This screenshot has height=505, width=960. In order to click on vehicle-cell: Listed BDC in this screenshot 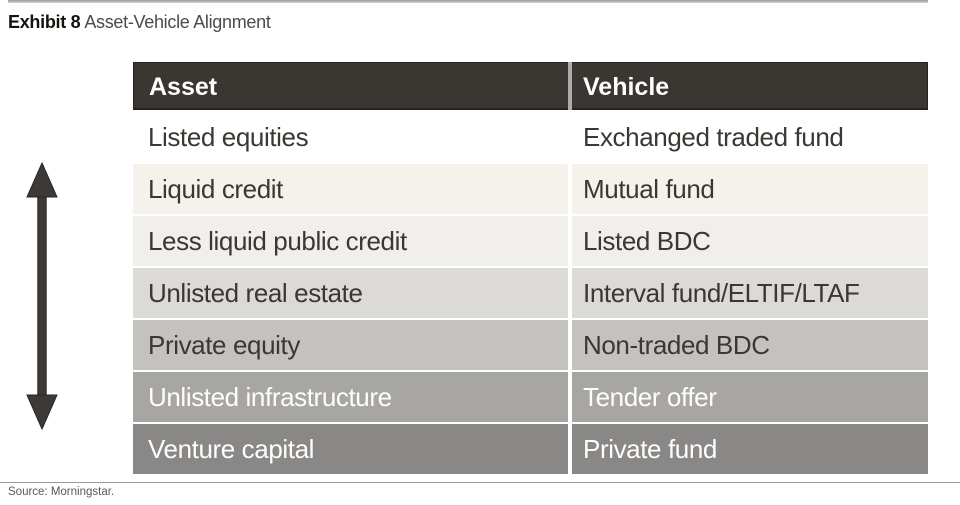, I will do `click(750, 241)`.